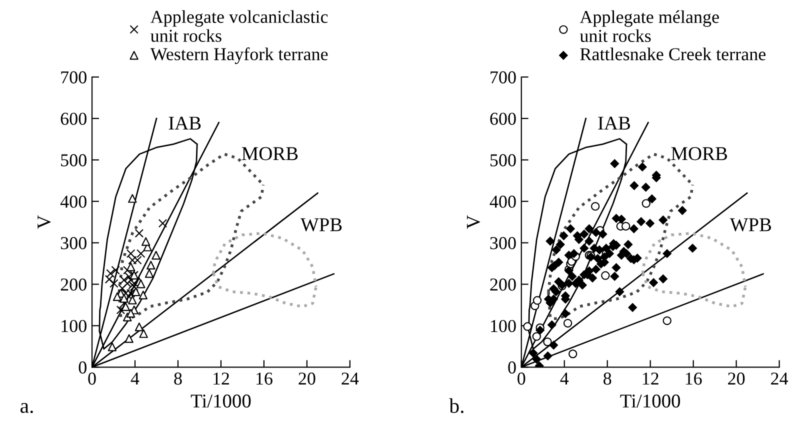 This screenshot has height=422, width=796. Describe the element at coordinates (239, 26) in the screenshot. I see `legend-label: Applegate volcaniclastic unit rocks` at that location.